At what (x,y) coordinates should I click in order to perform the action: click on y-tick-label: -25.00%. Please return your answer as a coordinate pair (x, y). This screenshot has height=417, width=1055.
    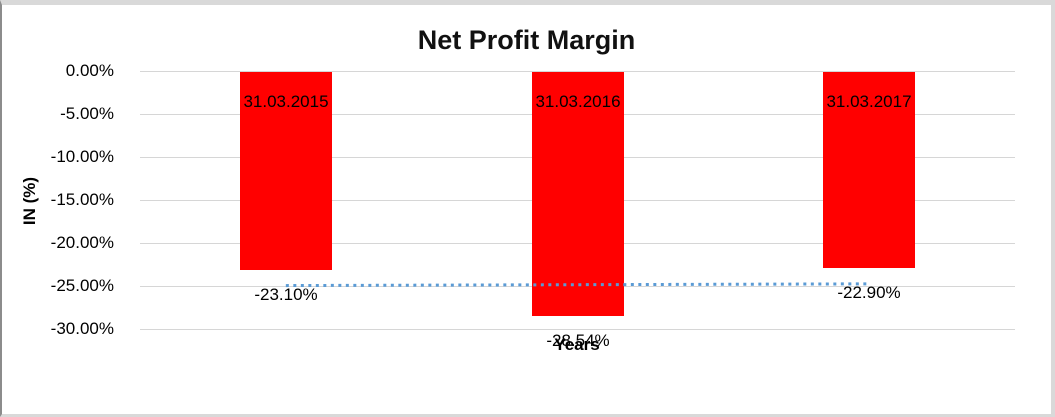
    Looking at the image, I should click on (82, 285).